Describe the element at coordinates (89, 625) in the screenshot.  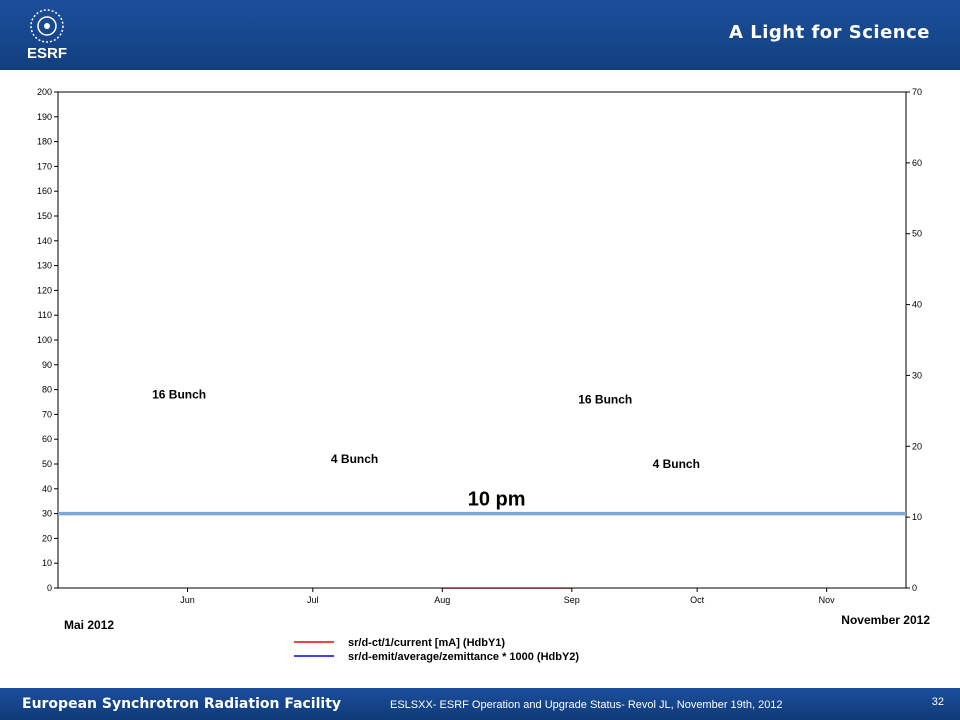
I see `xlabel-left: Mai 2012` at that location.